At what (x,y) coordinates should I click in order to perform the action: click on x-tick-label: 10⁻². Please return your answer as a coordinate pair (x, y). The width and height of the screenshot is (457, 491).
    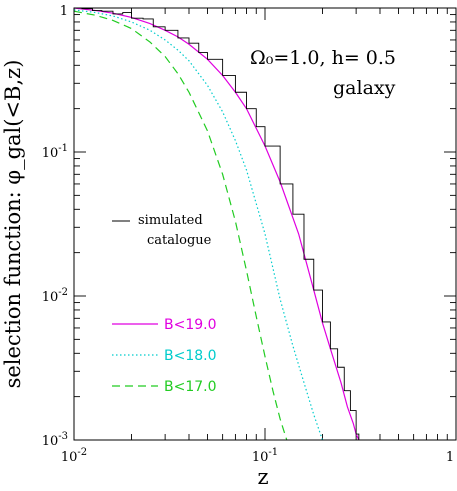
    Looking at the image, I should click on (74, 456).